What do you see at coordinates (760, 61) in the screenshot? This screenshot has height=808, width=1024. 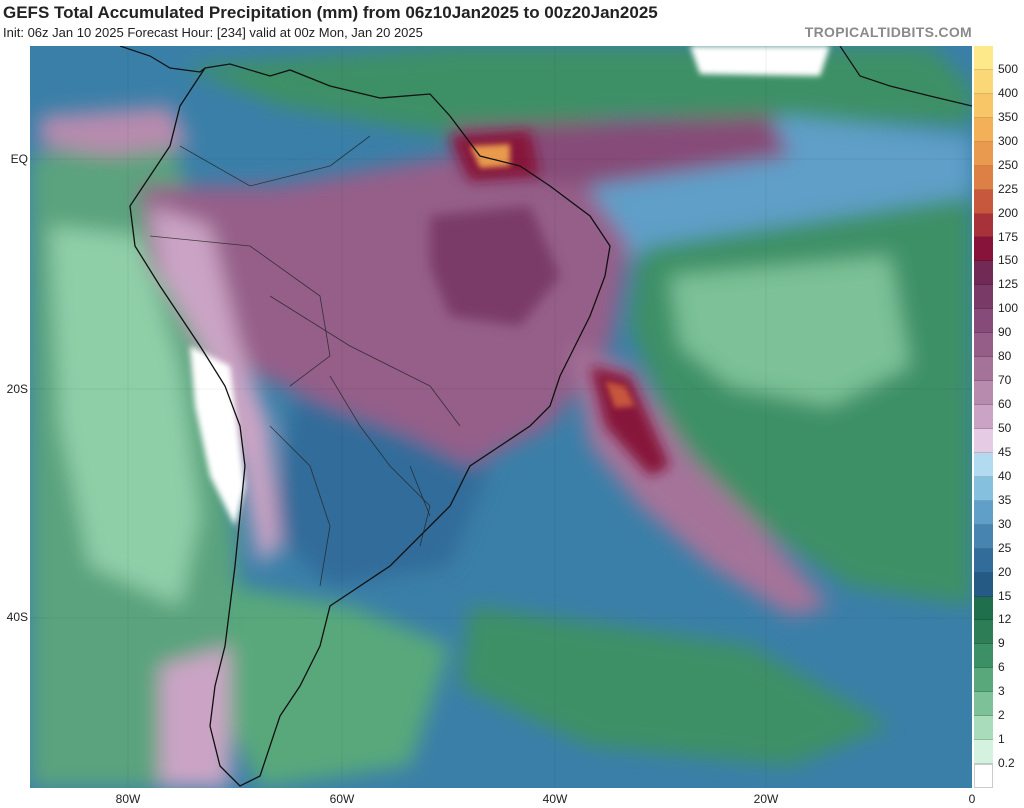 I see `north-dry-patch` at bounding box center [760, 61].